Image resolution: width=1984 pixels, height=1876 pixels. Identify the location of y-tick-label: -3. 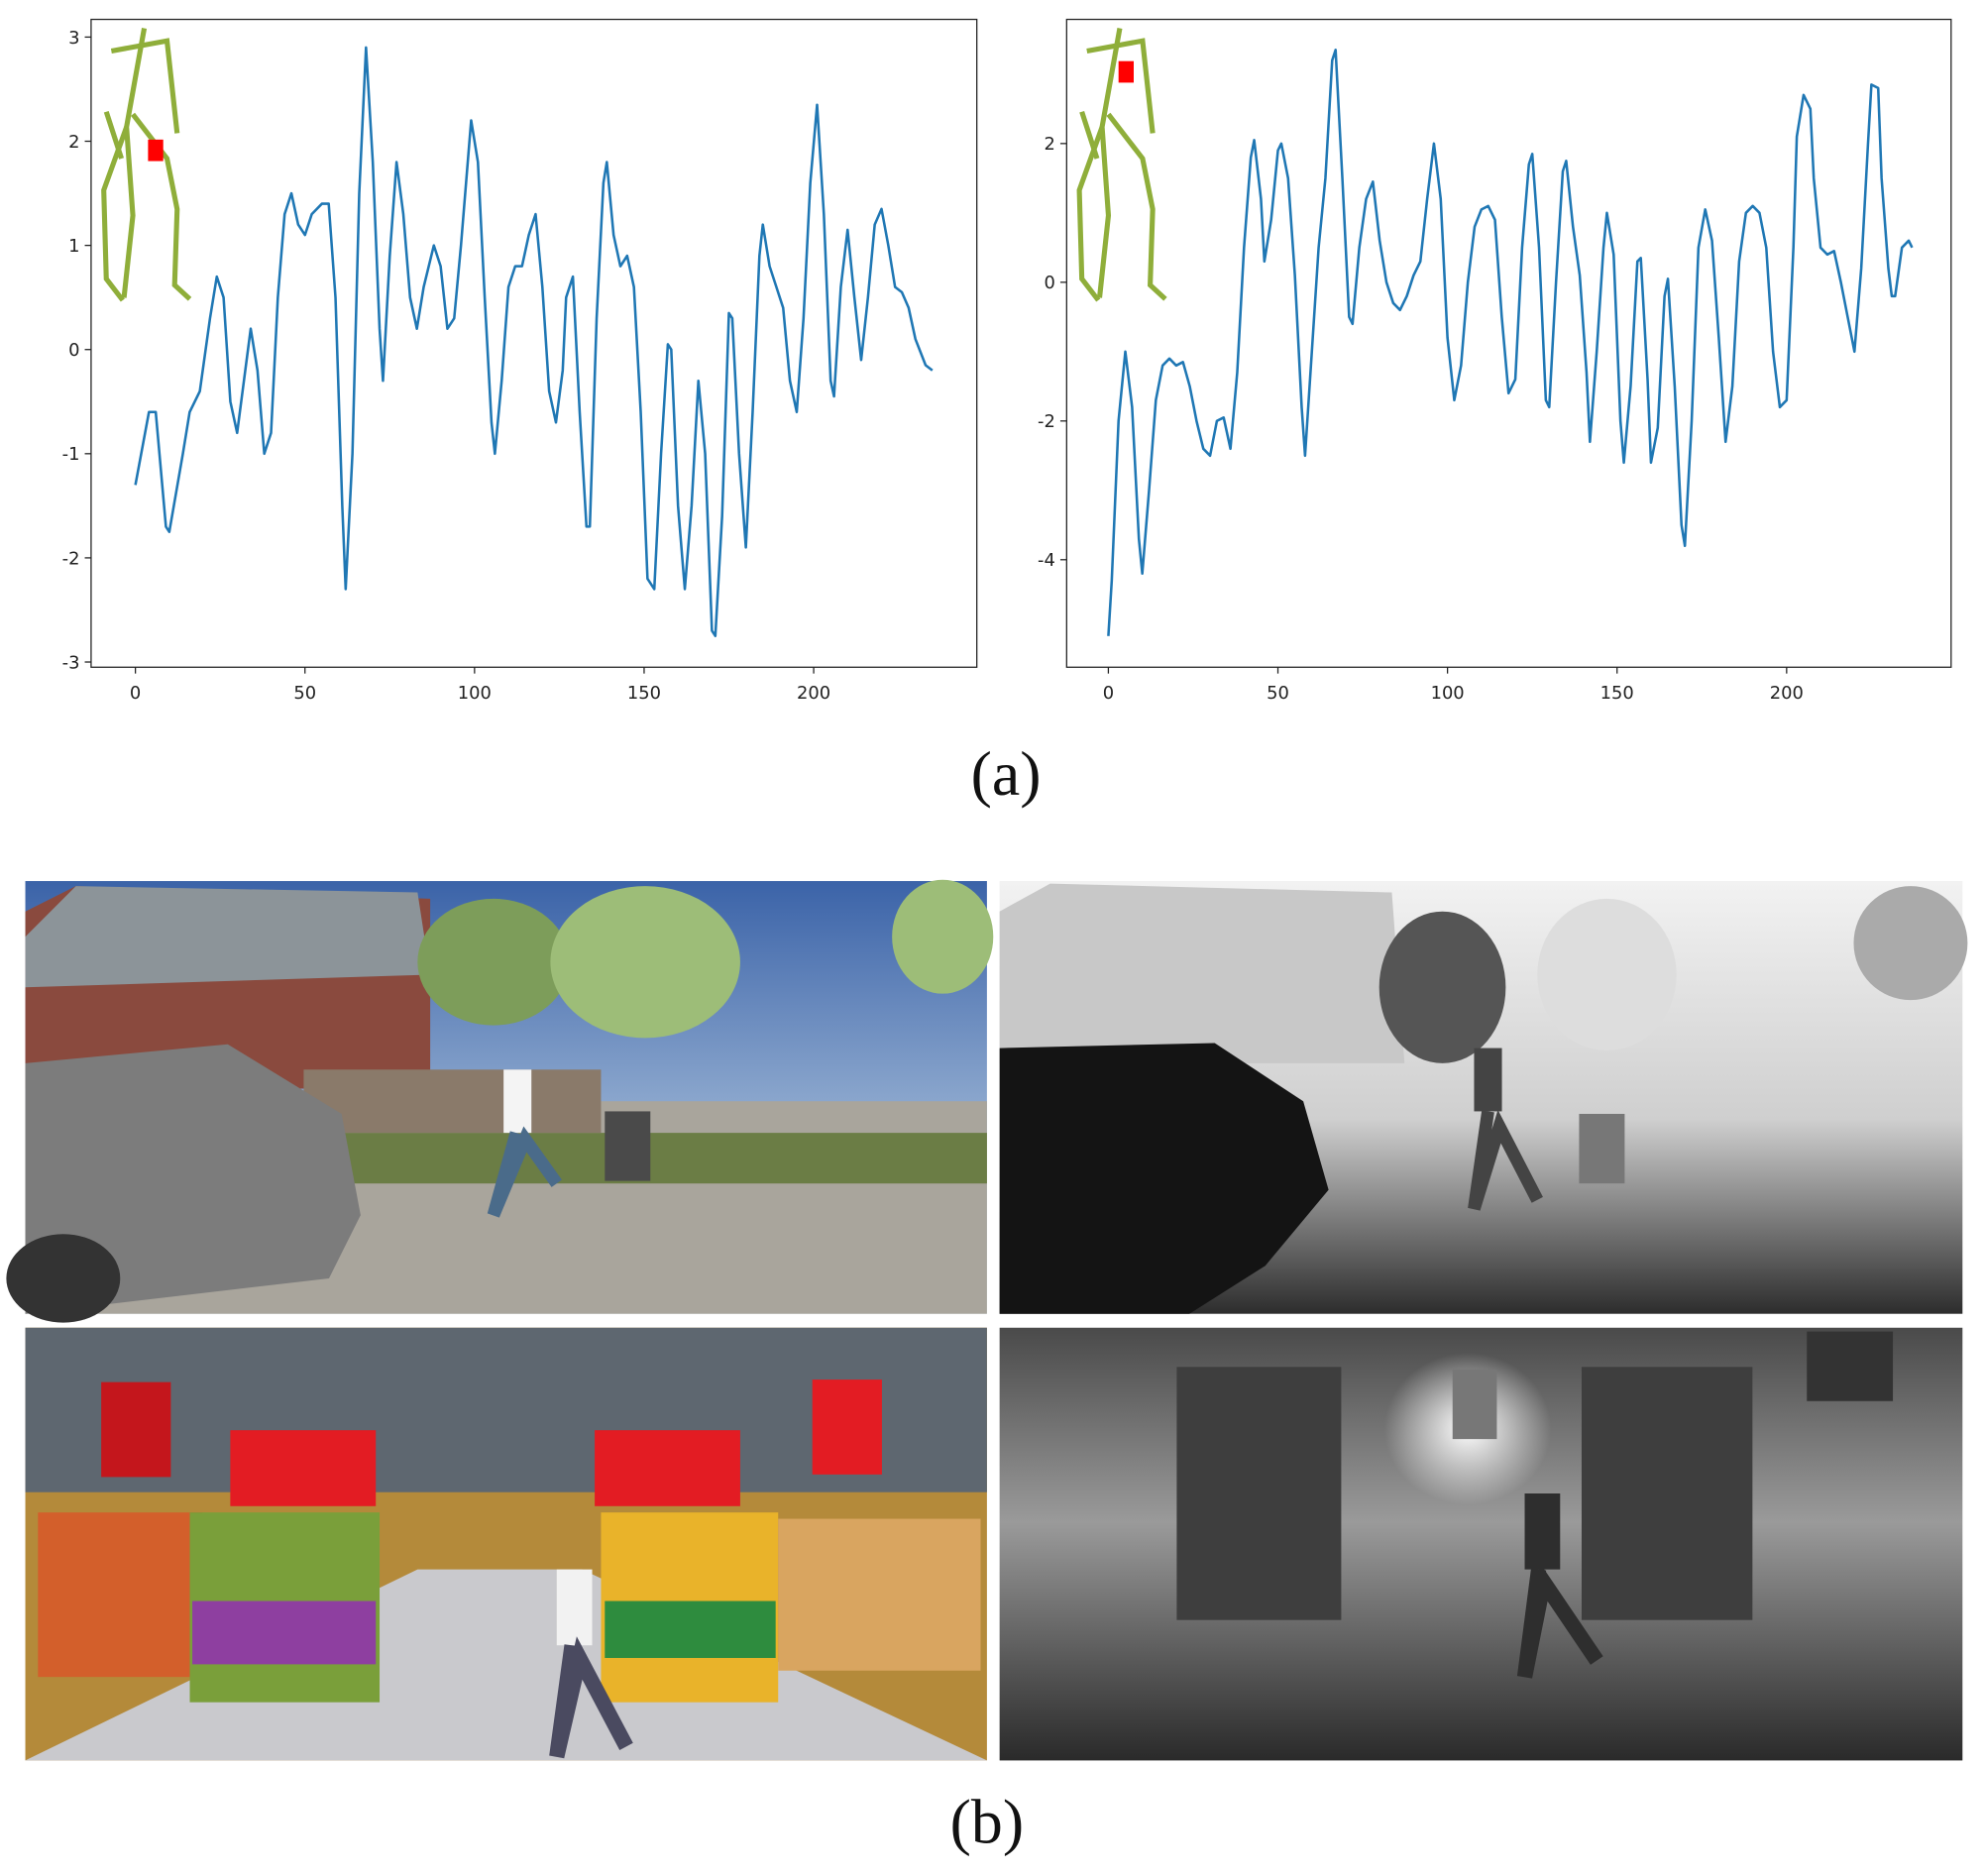
(71, 663).